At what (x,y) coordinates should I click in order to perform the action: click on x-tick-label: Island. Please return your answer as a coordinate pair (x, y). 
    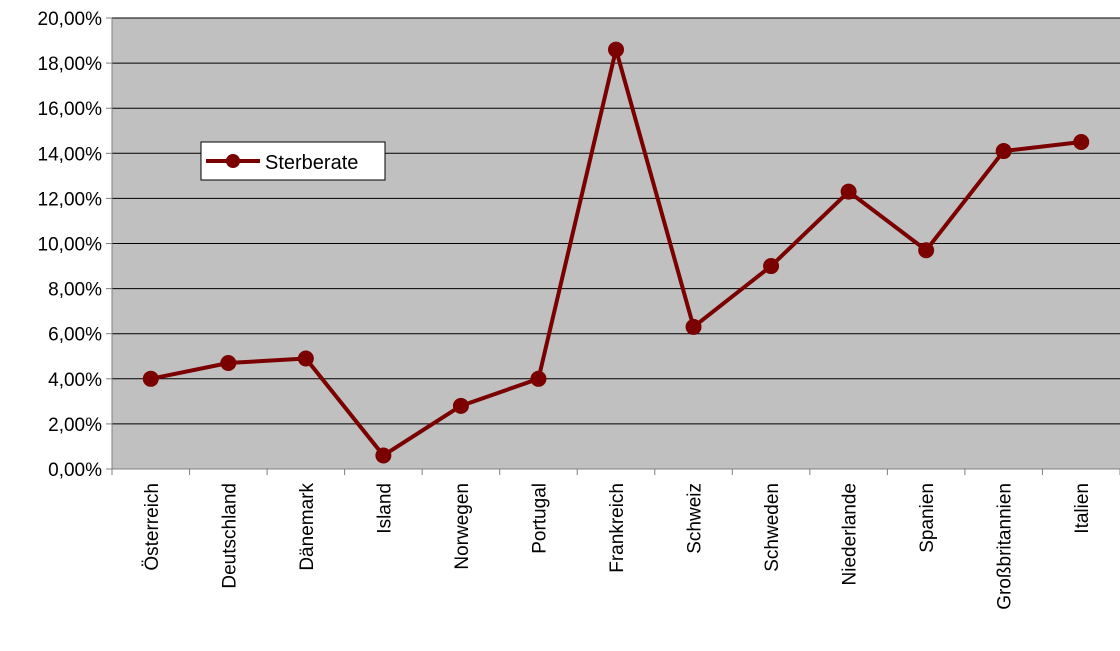
    Looking at the image, I should click on (384, 508).